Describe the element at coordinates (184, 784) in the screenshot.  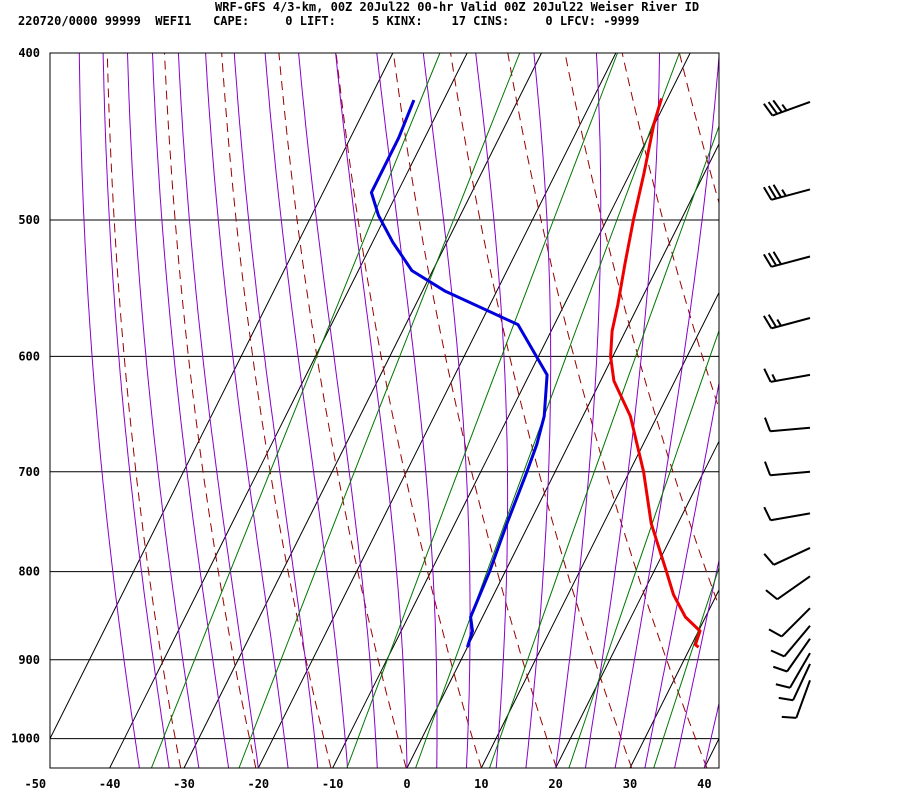
I see `x-tick-label: -30` at that location.